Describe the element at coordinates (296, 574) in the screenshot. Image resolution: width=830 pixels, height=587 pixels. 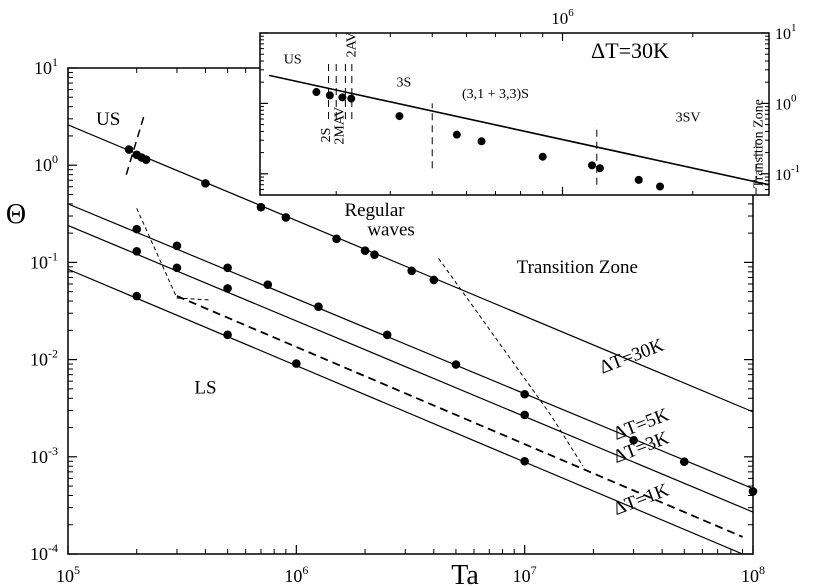
I see `x-tick-label-1: 10⁶` at that location.